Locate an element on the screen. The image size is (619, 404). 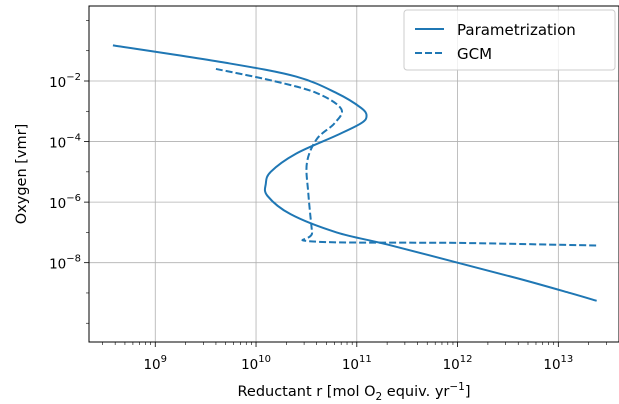
y-tick-label: 10⁻⁴ is located at coordinates (65, 142).